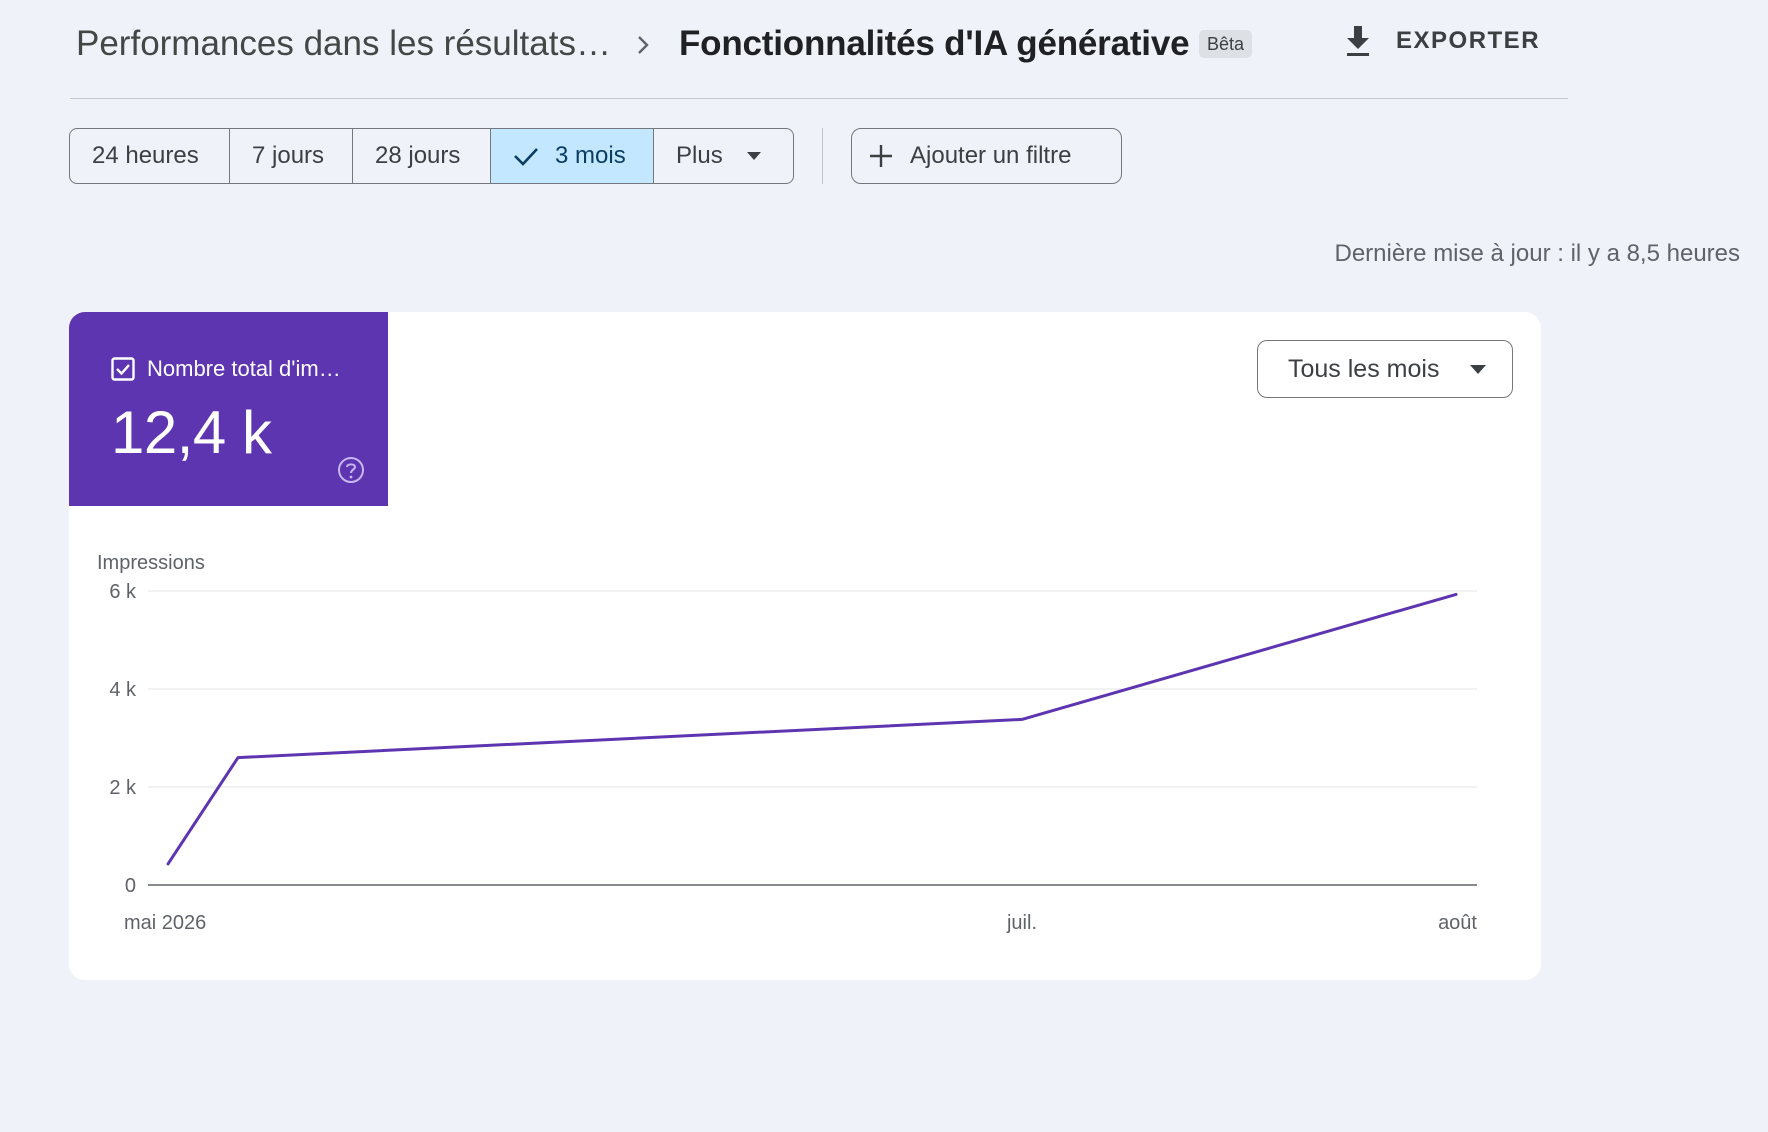  Describe the element at coordinates (123, 690) in the screenshot. I see `y-tick-label: 4 k` at that location.